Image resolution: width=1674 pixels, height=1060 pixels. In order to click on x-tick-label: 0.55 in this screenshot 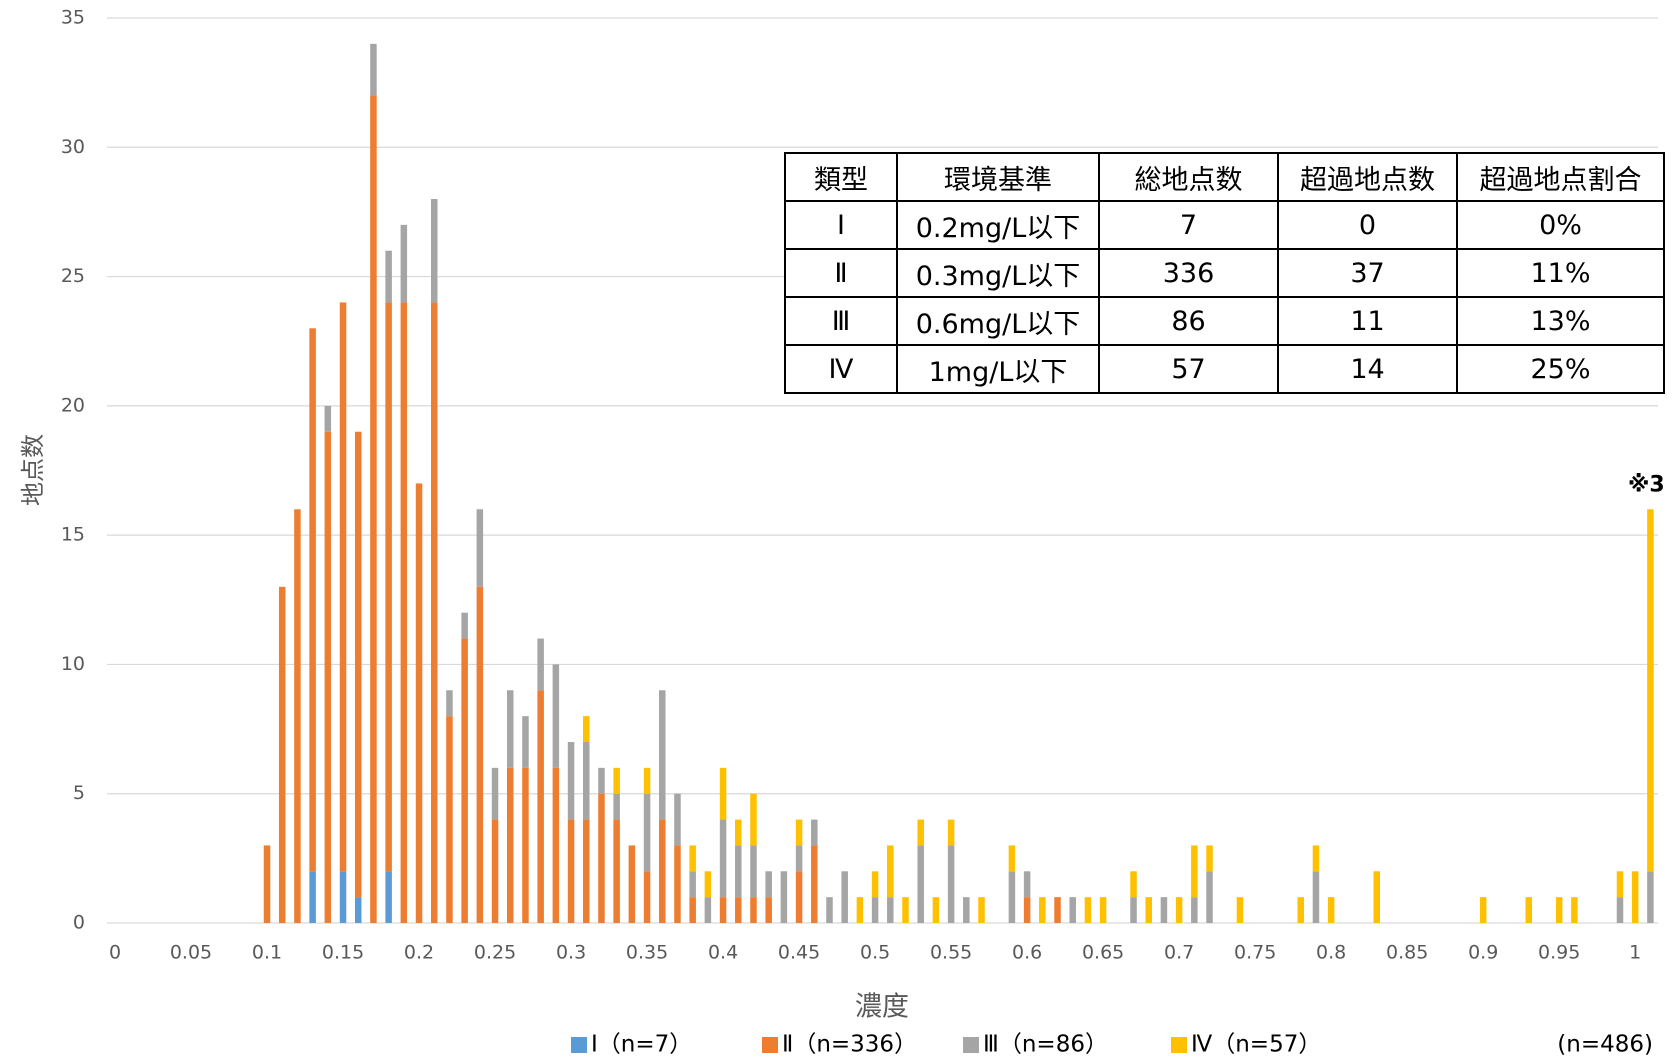, I will do `click(951, 953)`.